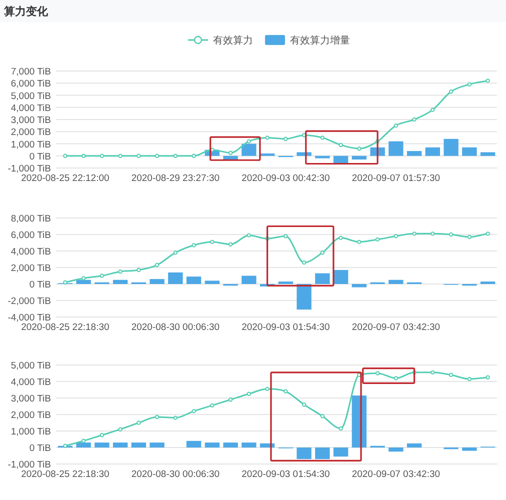  What do you see at coordinates (29, 318) in the screenshot?
I see `y-tick-label: -4,000 TiB` at bounding box center [29, 318].